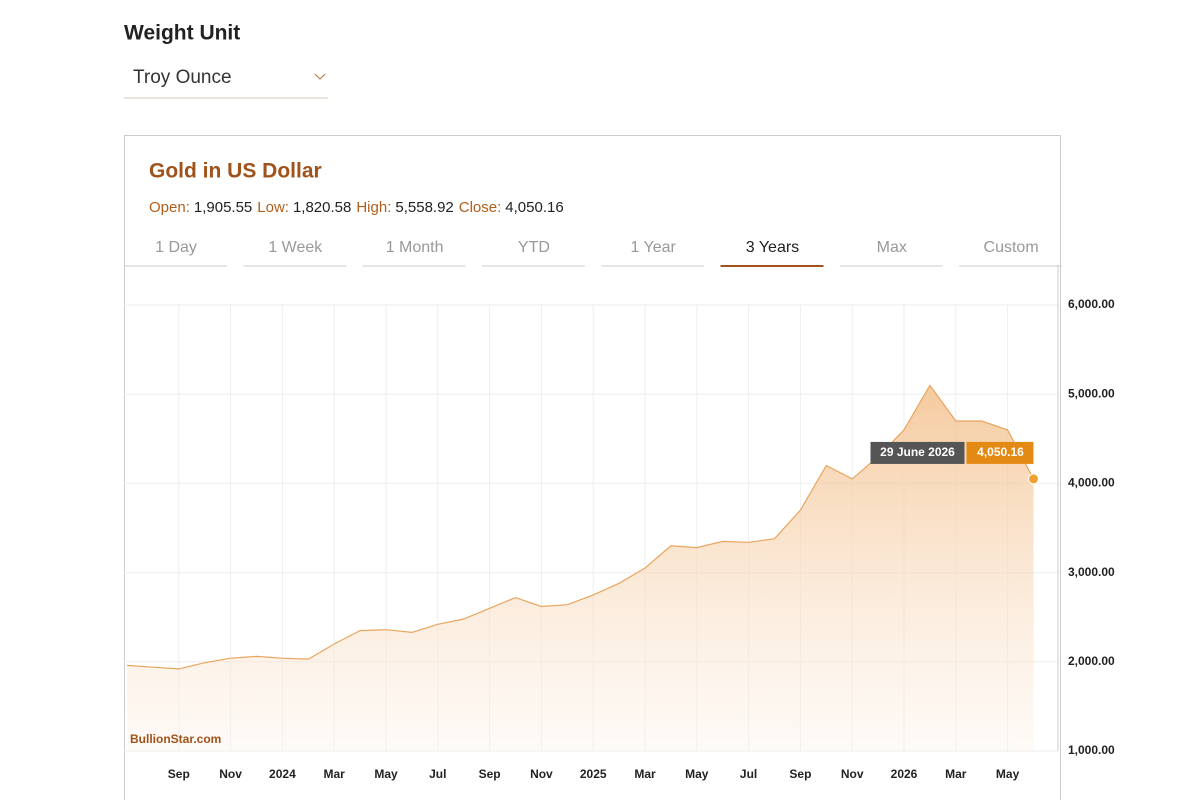  I want to click on y-tick-label: 3,000.00, so click(1091, 572).